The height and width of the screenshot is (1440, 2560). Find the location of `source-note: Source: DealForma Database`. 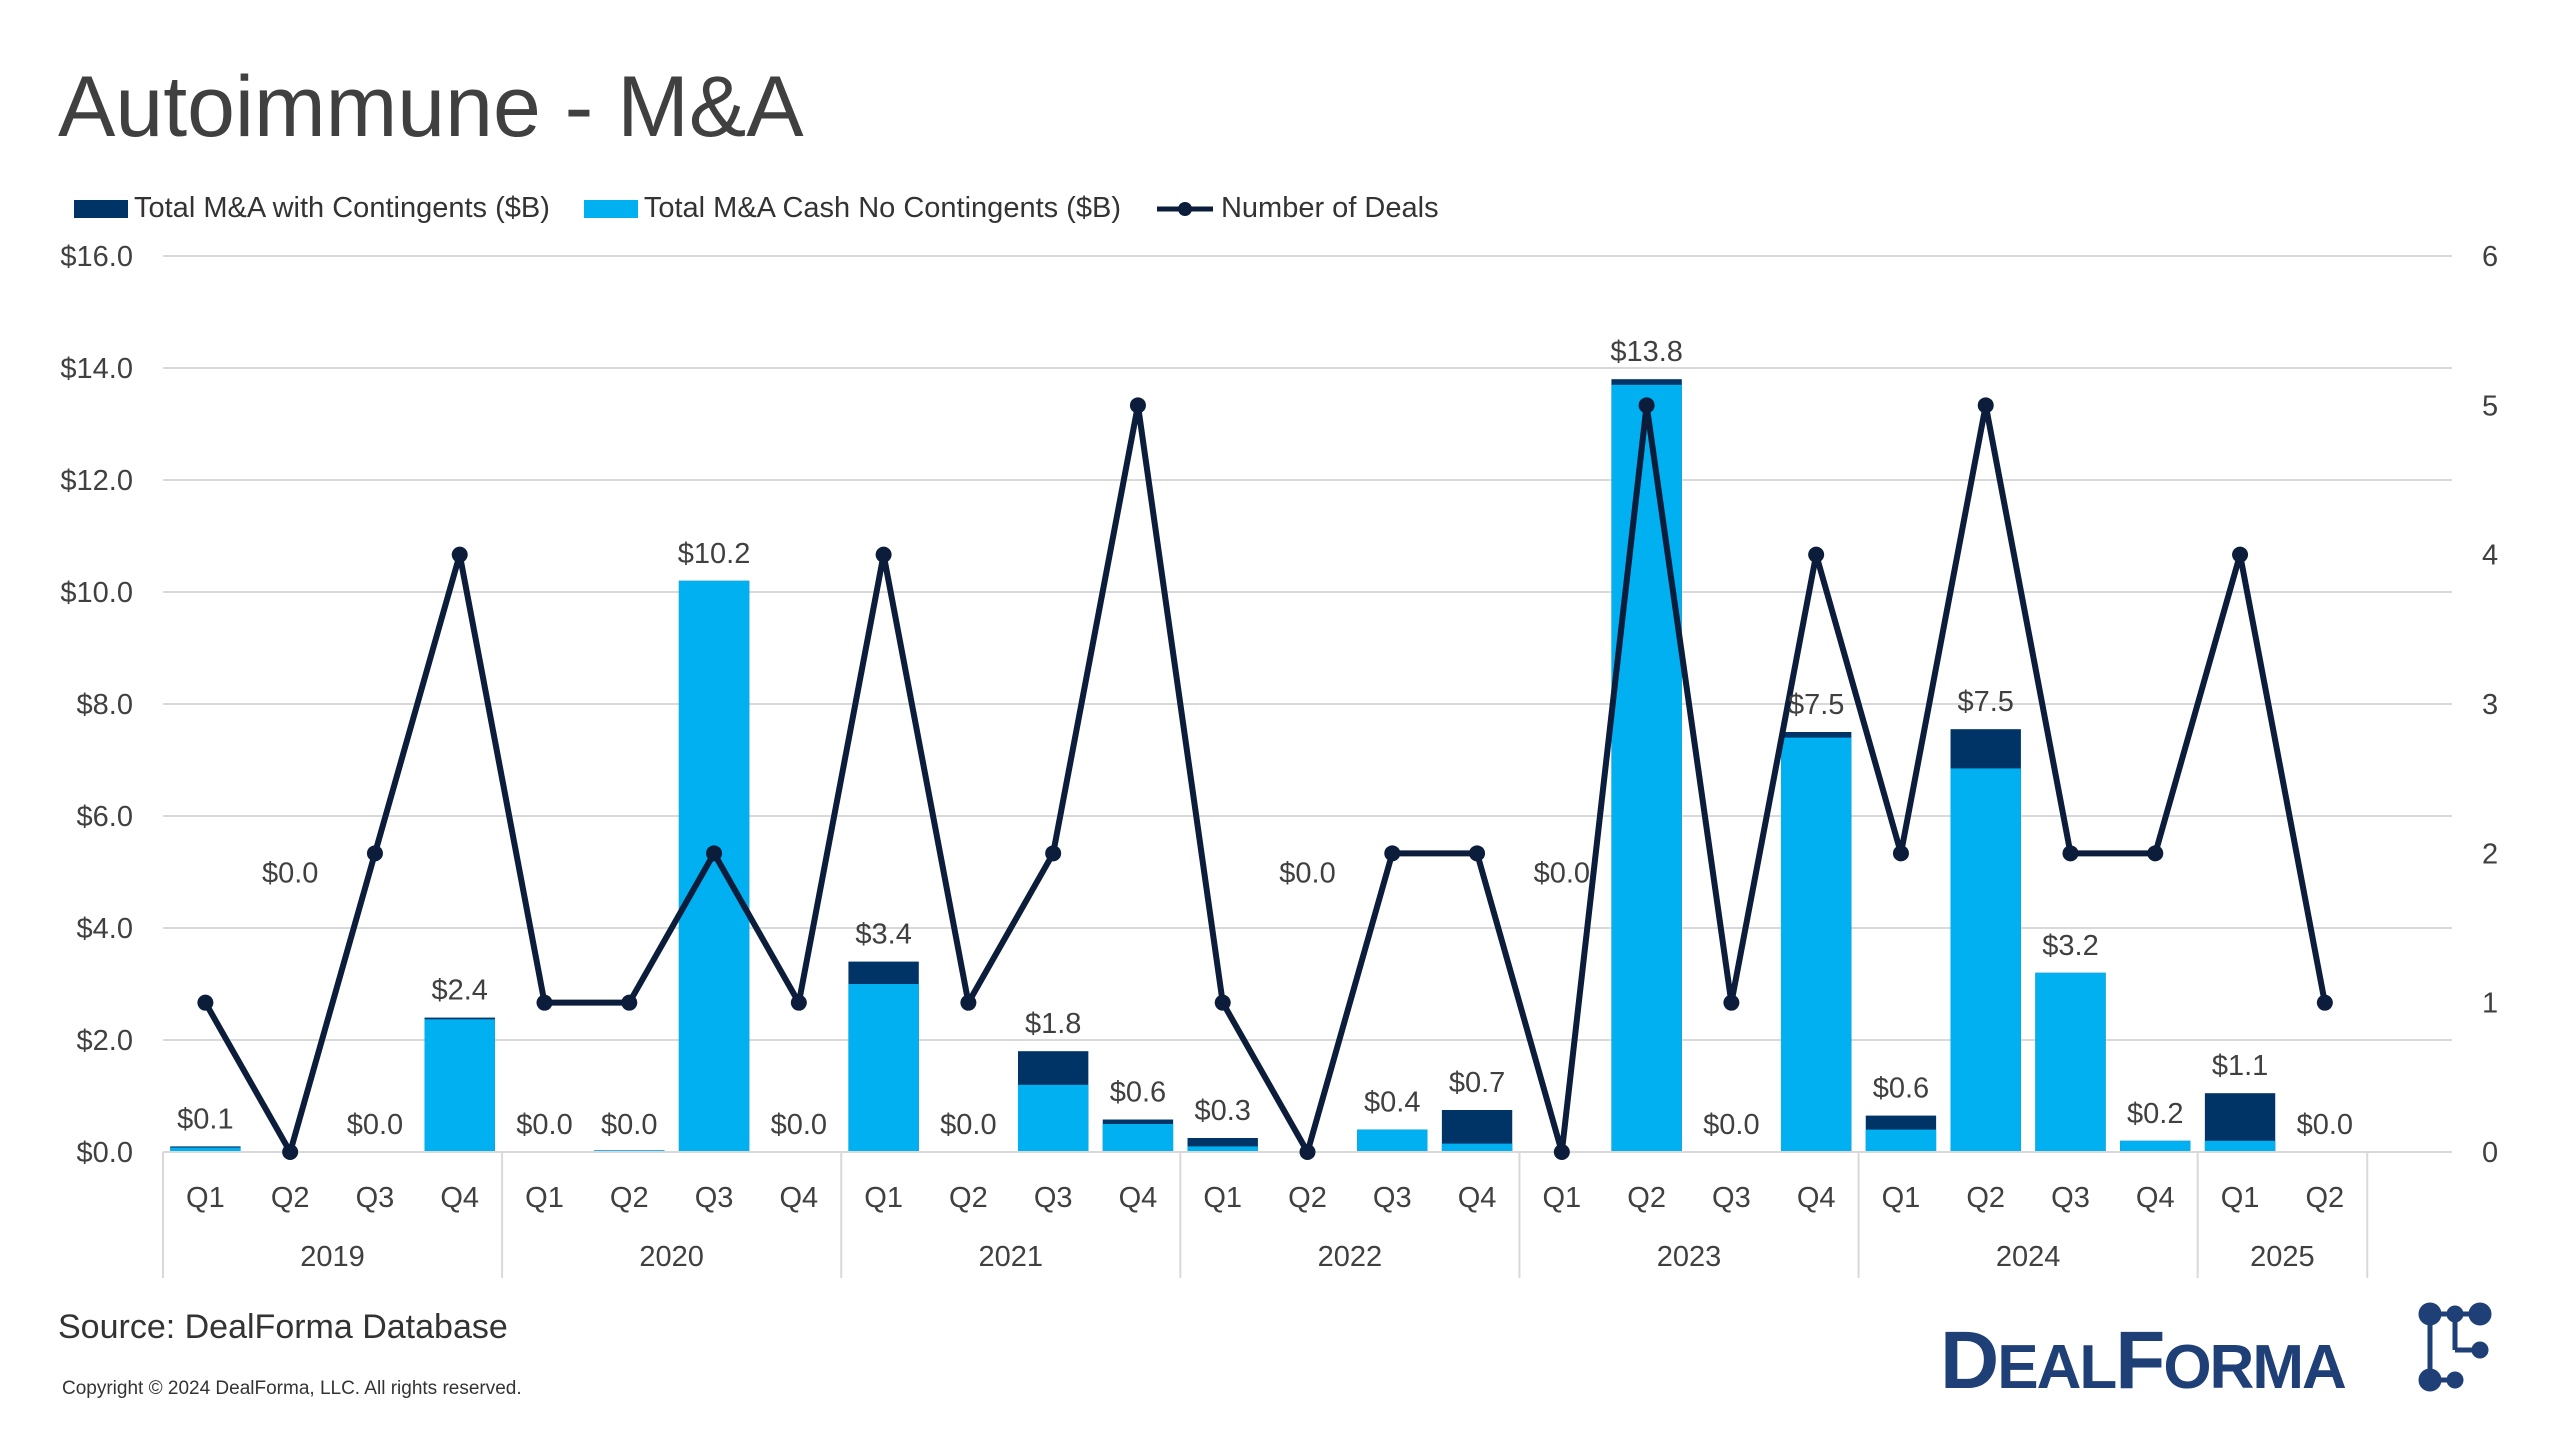

source-note: Source: DealForma Database is located at coordinates (283, 1327).